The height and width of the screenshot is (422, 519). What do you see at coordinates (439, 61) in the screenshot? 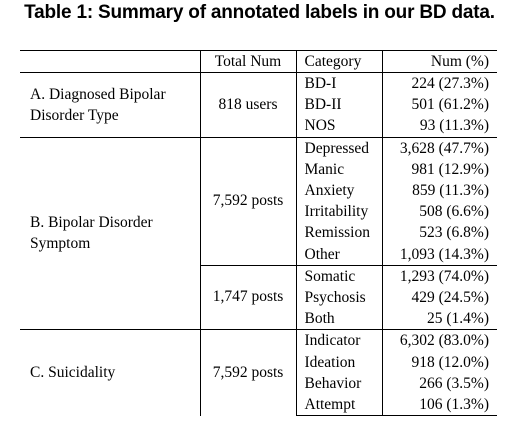
I see `header-num-pct: Num (%)` at bounding box center [439, 61].